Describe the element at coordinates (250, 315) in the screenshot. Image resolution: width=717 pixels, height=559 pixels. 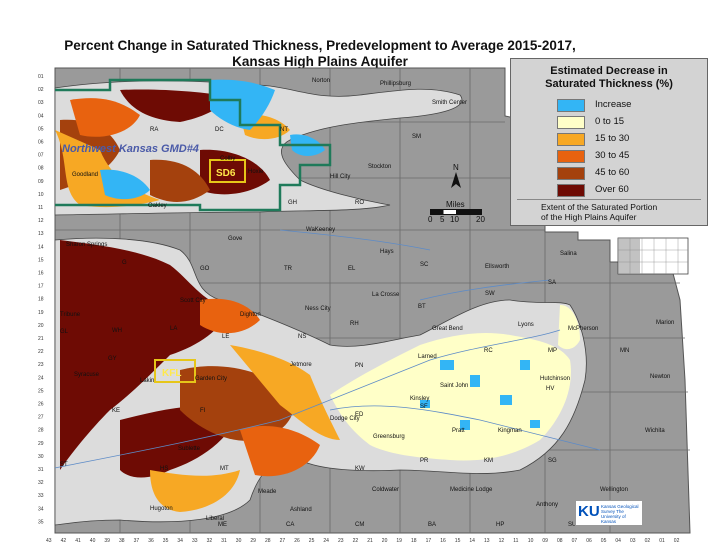
I see `city-label: Dighton` at that location.